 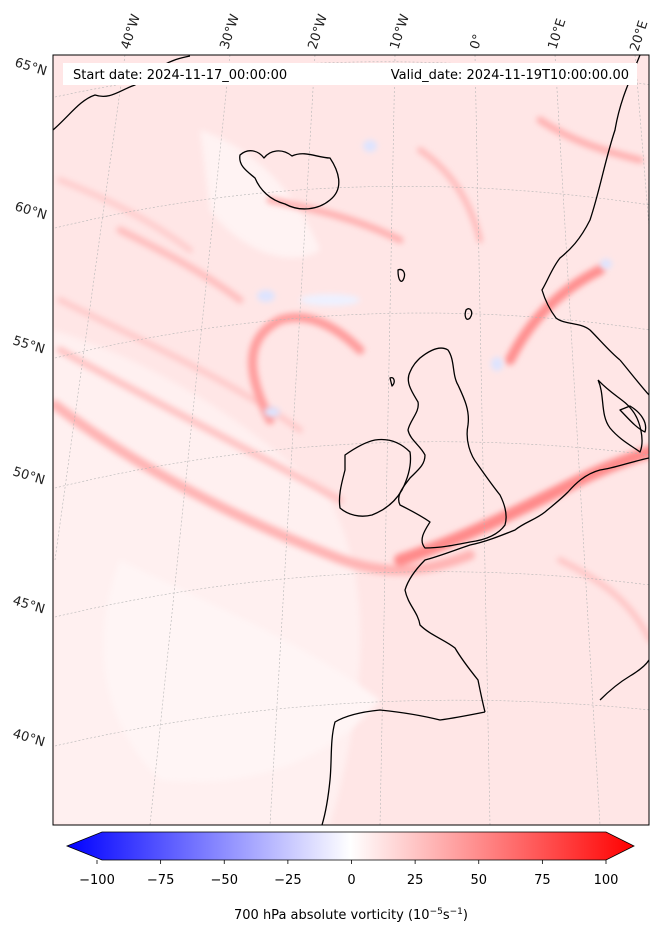 I want to click on longitude-labels: 40°W 30°W 20°W 10°W 0° 10°E 20°E, so click(x=385, y=32).